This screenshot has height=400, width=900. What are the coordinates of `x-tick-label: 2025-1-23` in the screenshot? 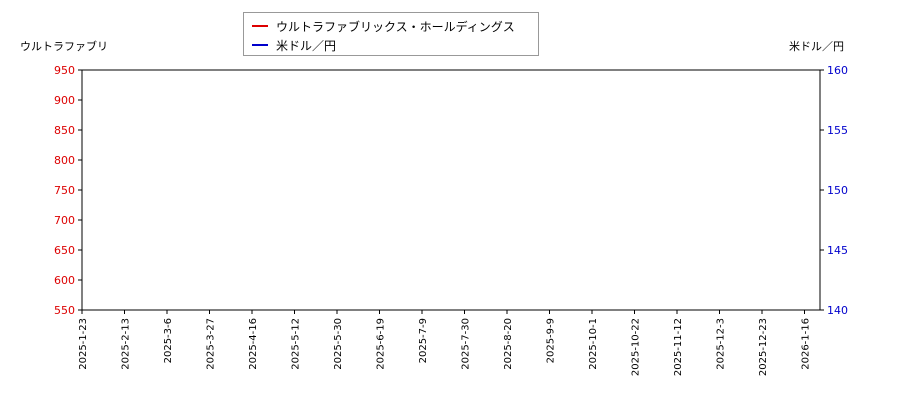 It's located at (83, 344).